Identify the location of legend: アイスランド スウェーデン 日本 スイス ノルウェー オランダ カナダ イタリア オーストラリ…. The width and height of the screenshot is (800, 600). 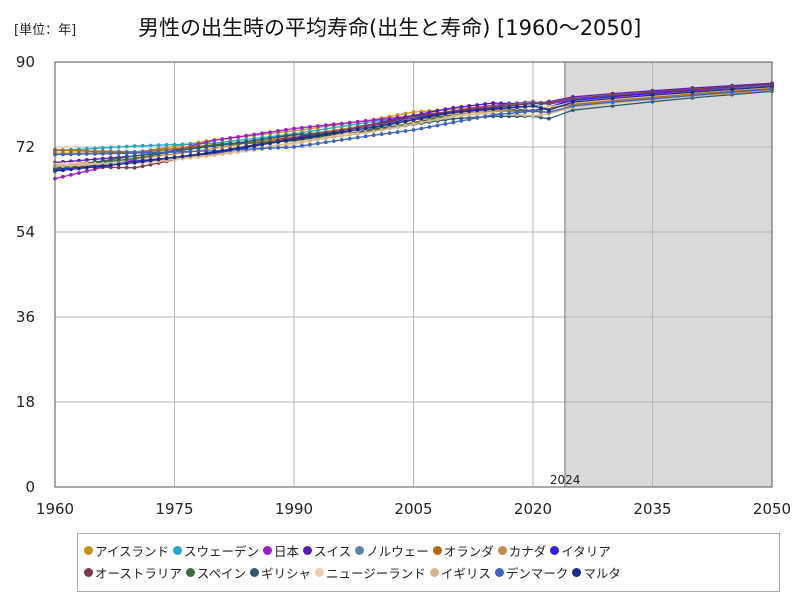
(428, 562).